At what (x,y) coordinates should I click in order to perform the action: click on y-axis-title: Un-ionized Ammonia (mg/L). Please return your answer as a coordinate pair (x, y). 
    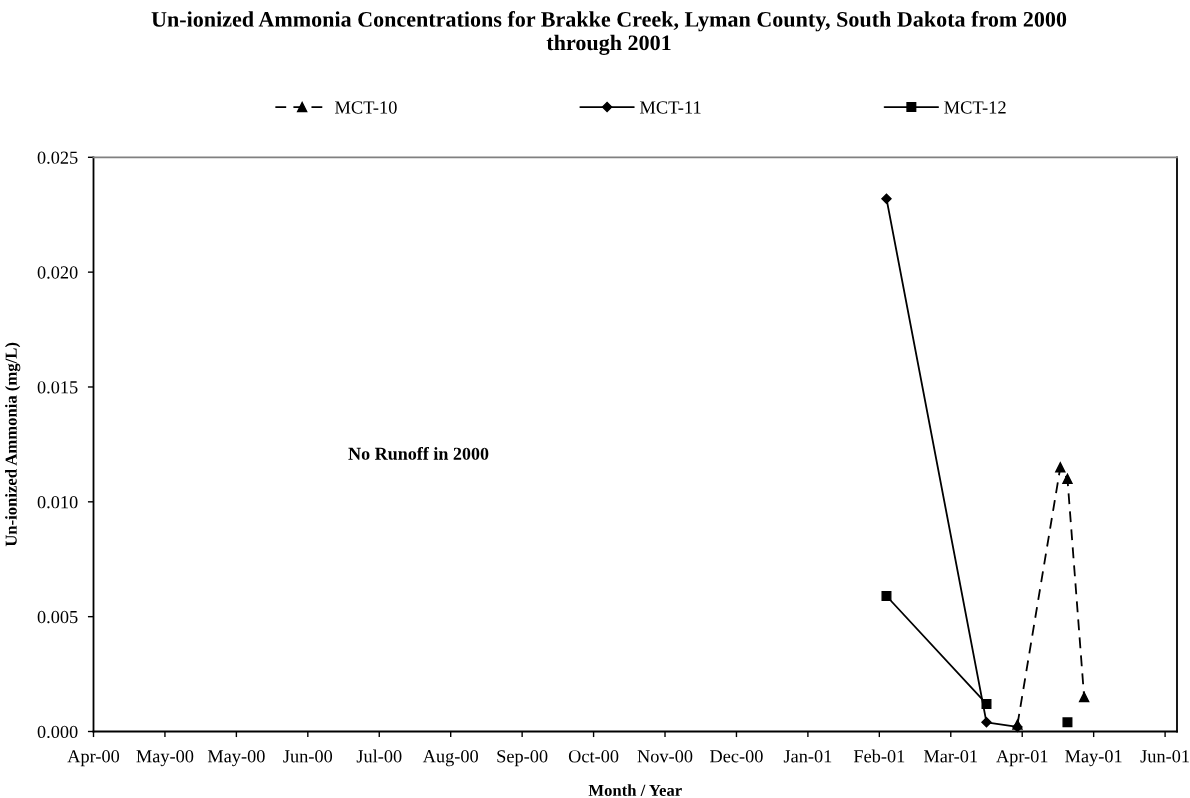
    Looking at the image, I should click on (13, 444).